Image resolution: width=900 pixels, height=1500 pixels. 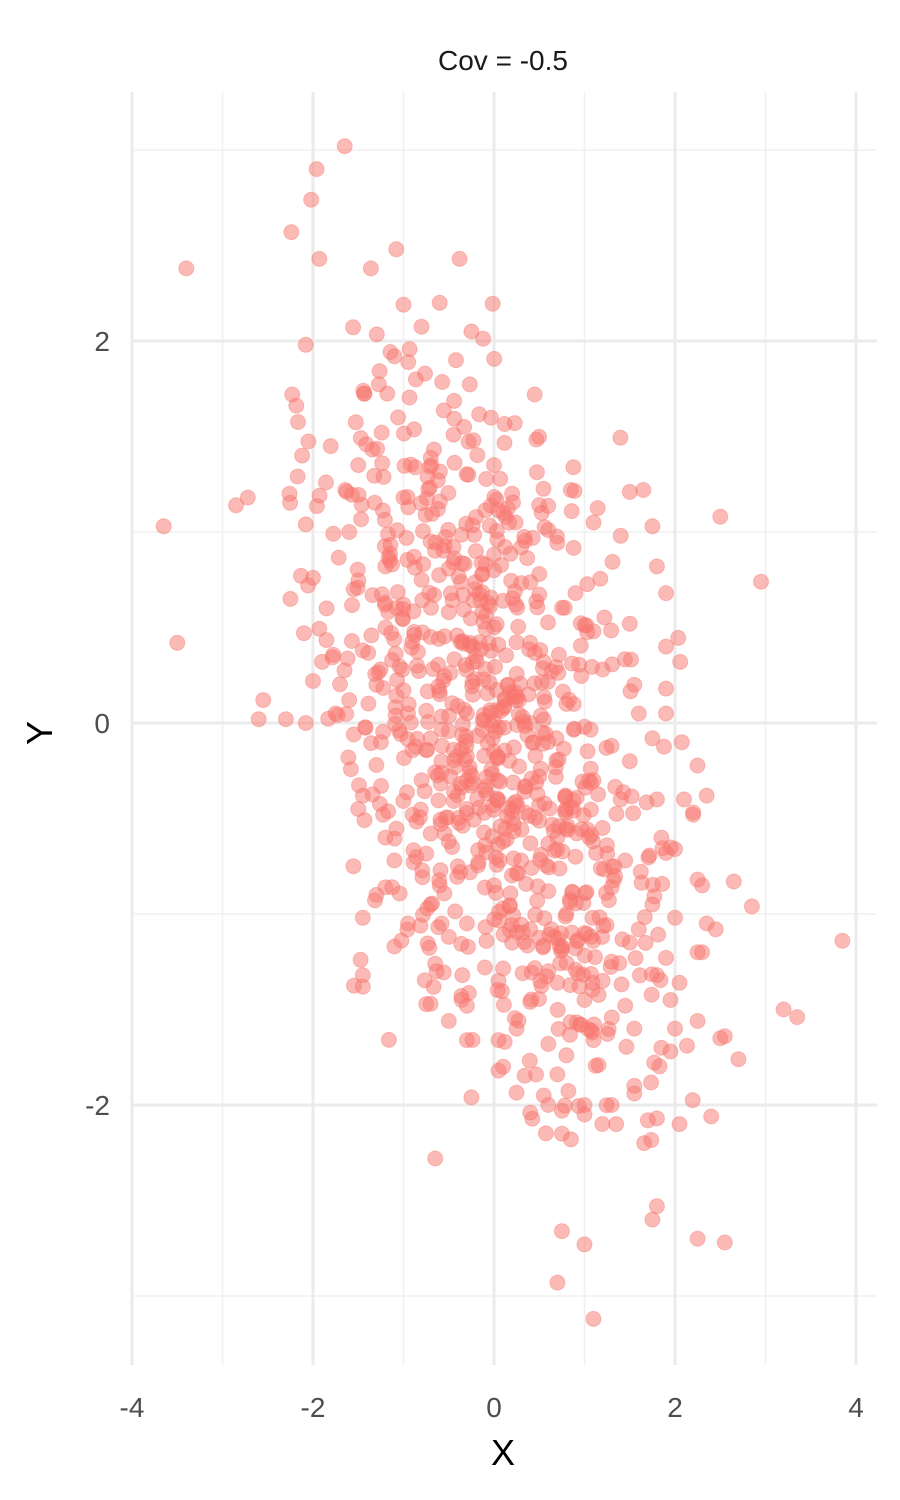 I want to click on x-tick-label: 0, so click(x=494, y=1407).